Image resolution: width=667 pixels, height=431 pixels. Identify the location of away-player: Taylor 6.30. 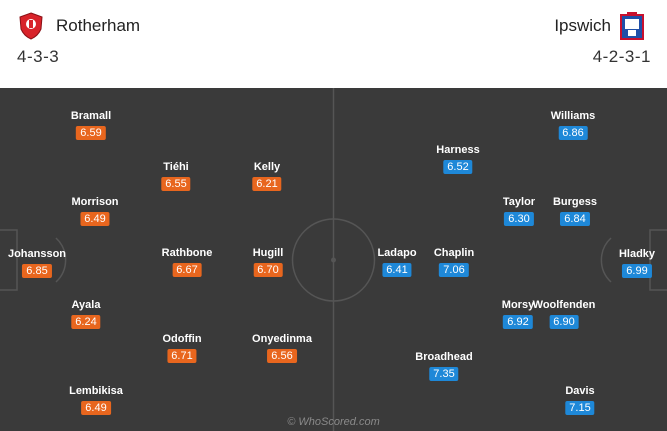
(519, 211).